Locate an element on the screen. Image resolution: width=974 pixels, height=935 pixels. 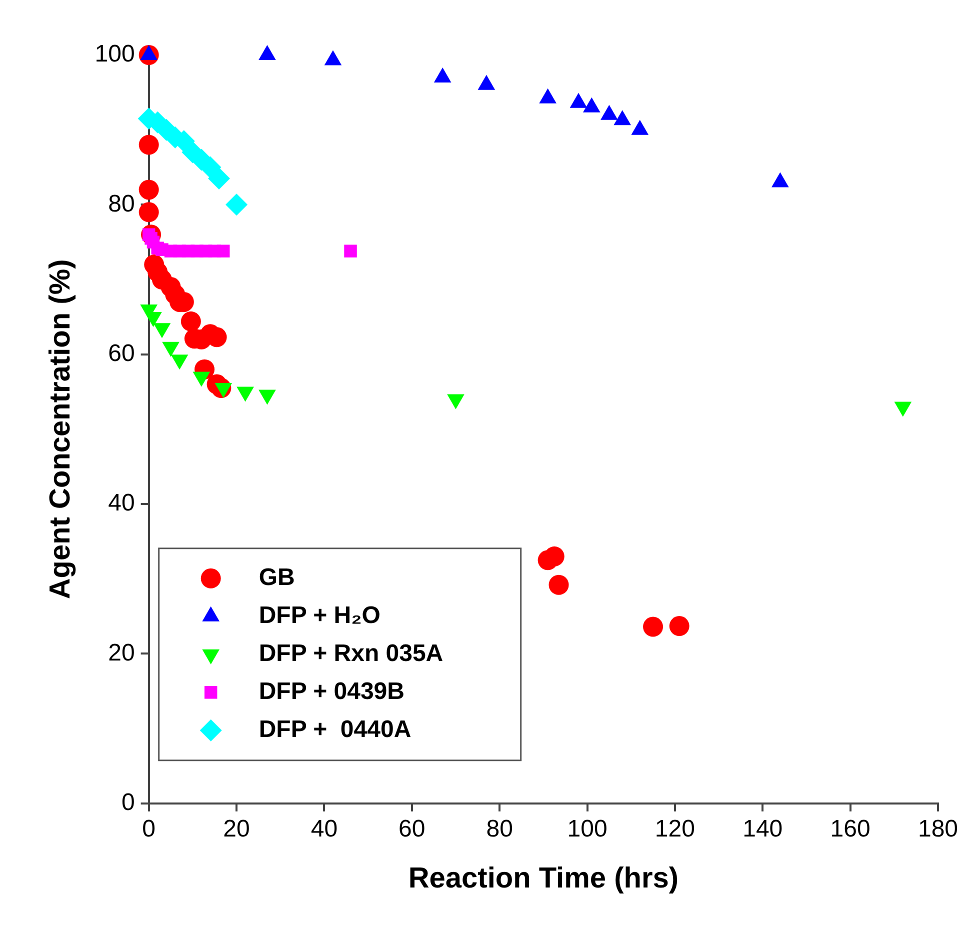
x-tick-label: 80 is located at coordinates (499, 828).